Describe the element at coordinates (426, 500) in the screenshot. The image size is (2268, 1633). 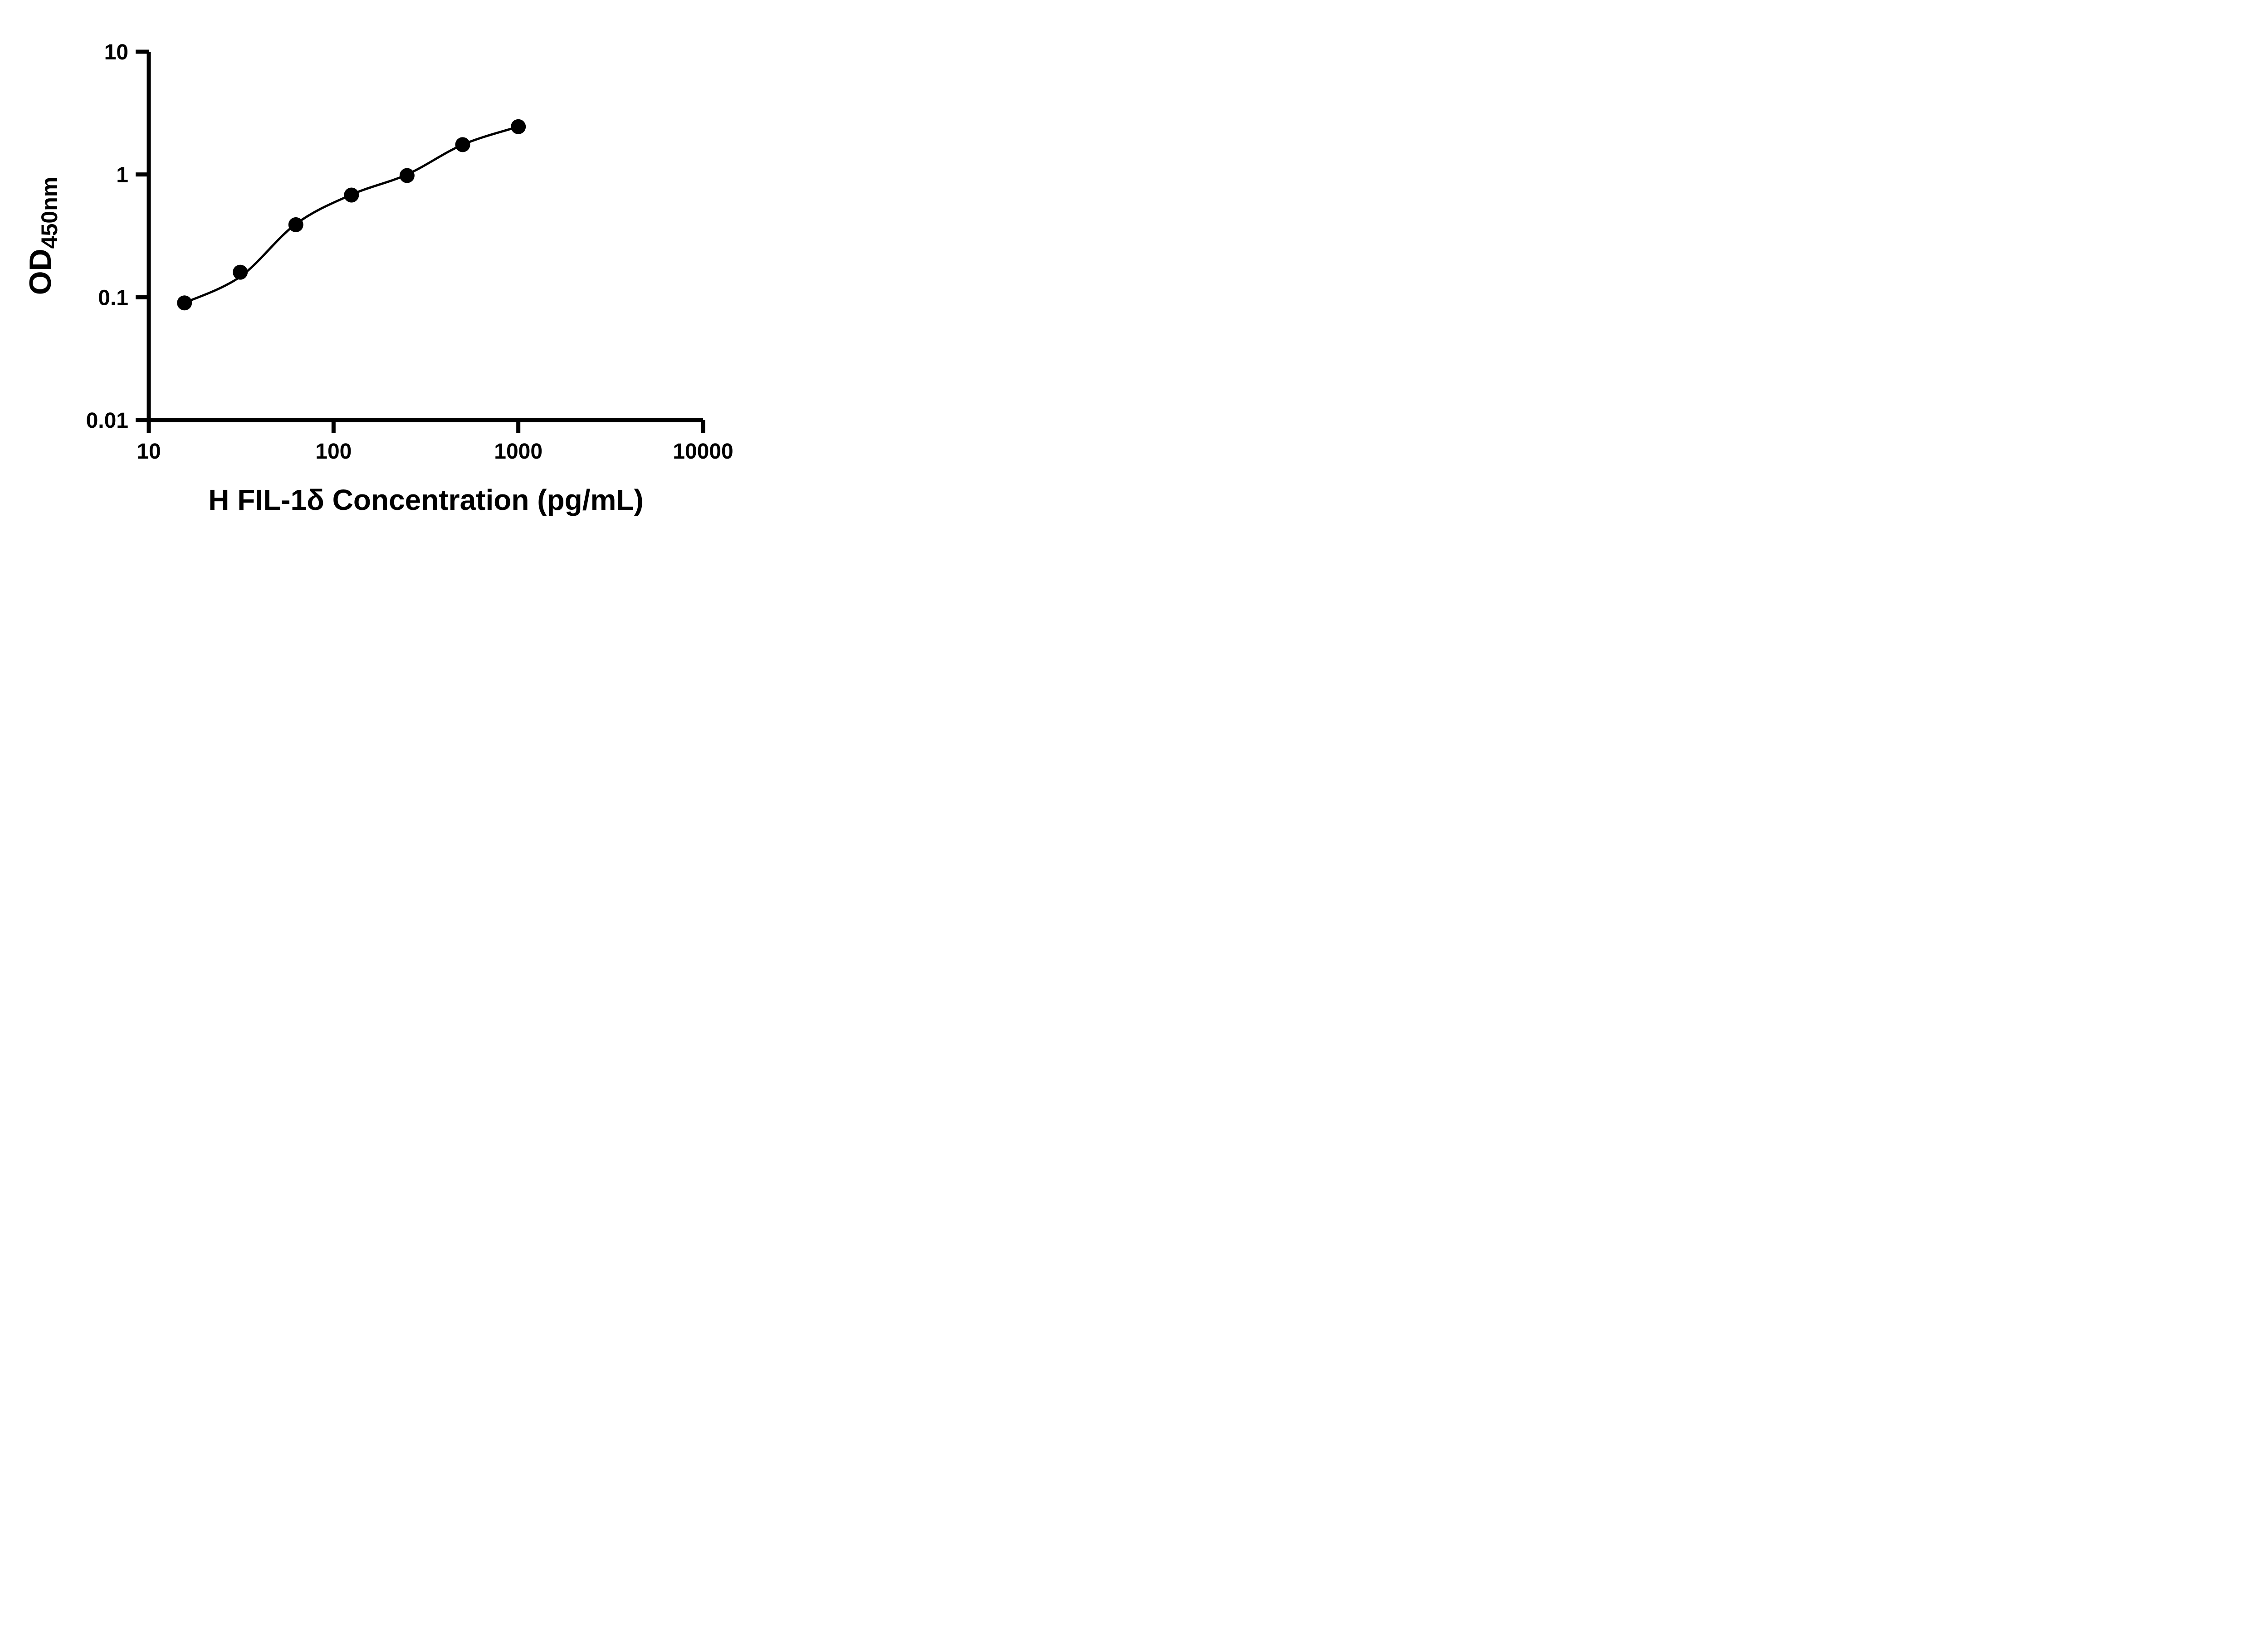
I see `x-axis-title: H FIL-1δ Concentration (pg/mL)` at that location.